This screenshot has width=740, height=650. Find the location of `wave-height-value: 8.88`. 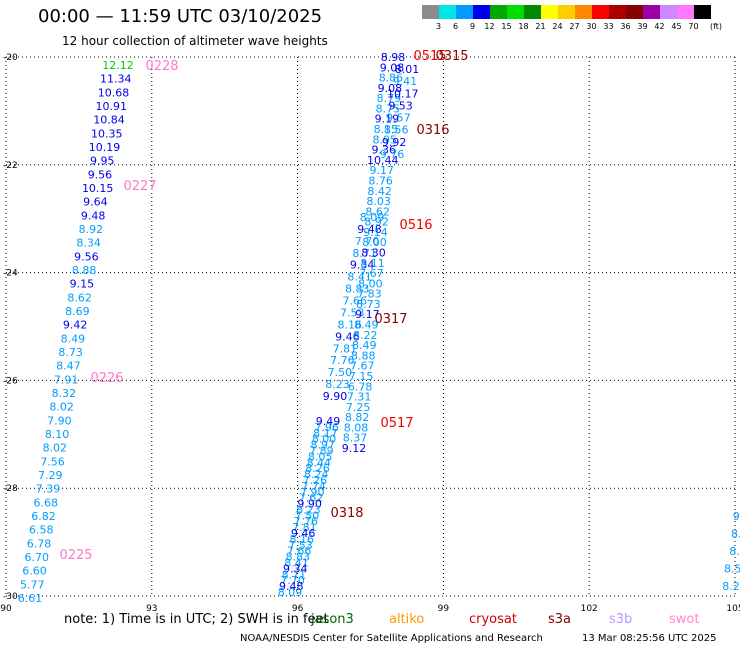

wave-height-value: 8.88 is located at coordinates (84, 270).